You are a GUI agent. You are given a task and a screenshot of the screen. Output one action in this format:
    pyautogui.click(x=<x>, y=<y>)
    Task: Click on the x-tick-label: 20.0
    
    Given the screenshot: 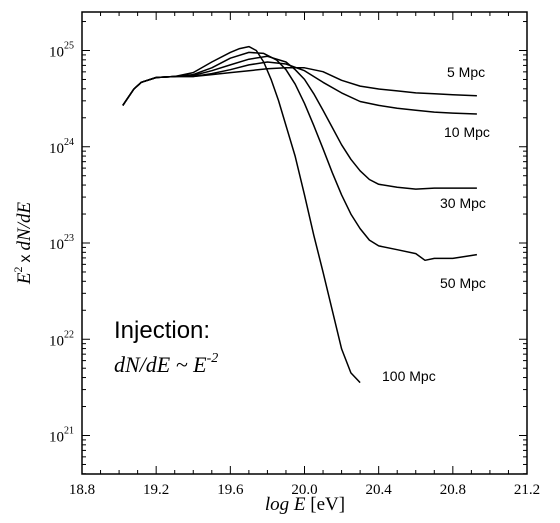 What is the action you would take?
    pyautogui.click(x=304, y=490)
    